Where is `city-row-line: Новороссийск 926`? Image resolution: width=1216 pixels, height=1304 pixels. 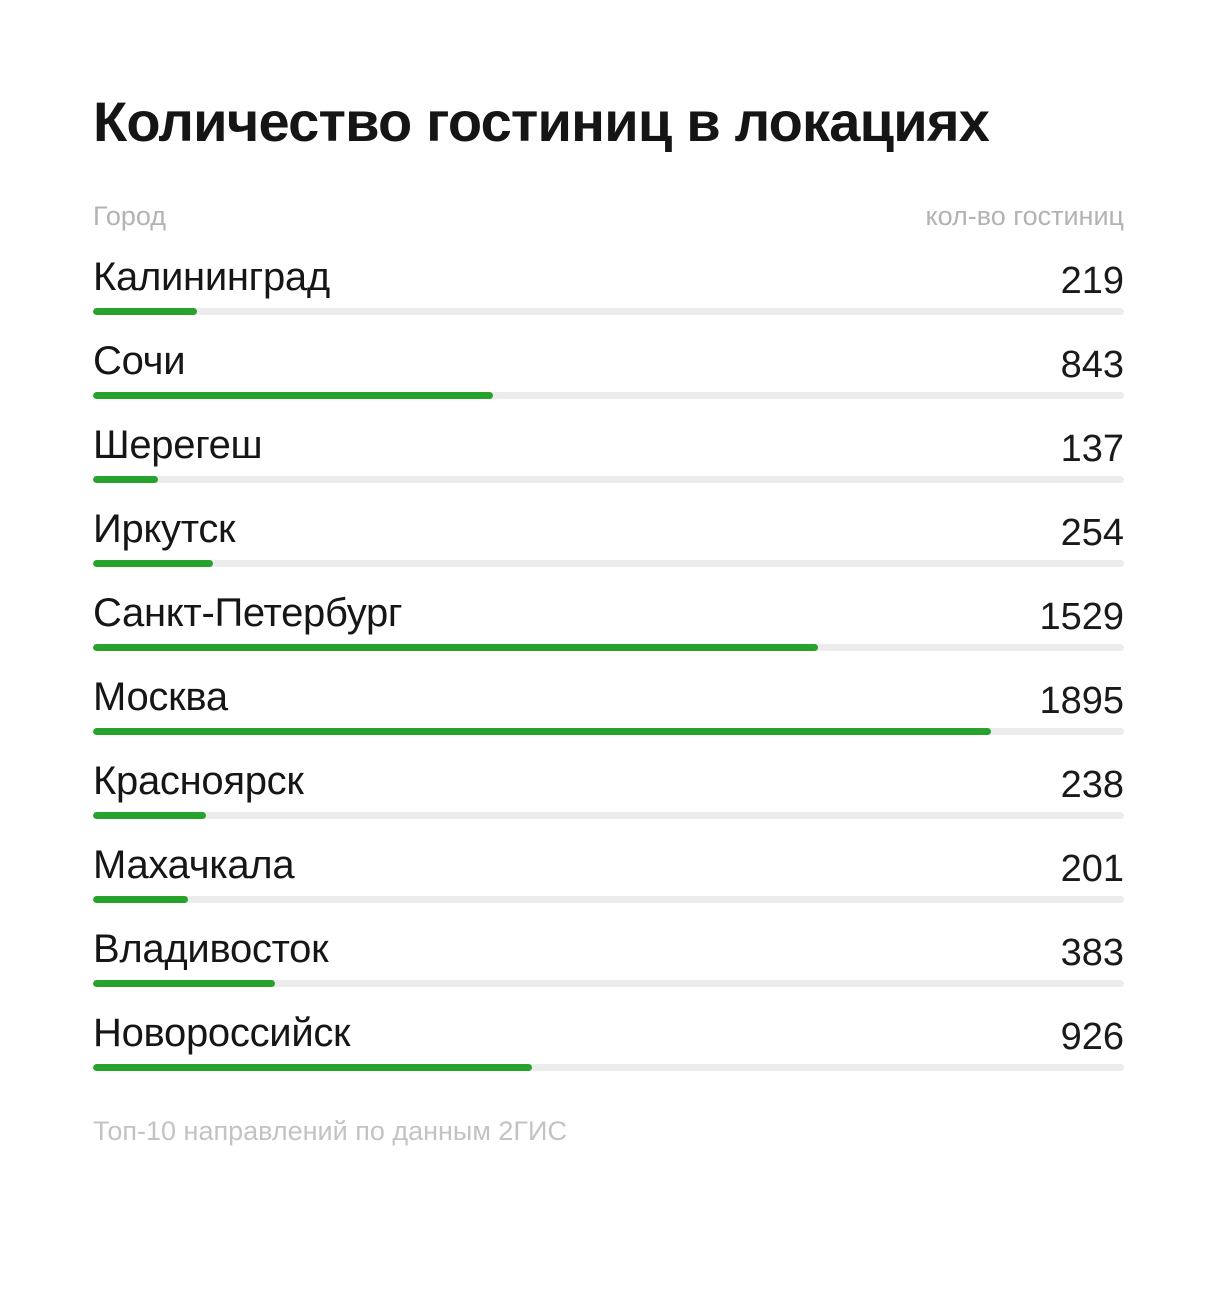
city-row-line: Новороссийск 926 is located at coordinates (608, 1034).